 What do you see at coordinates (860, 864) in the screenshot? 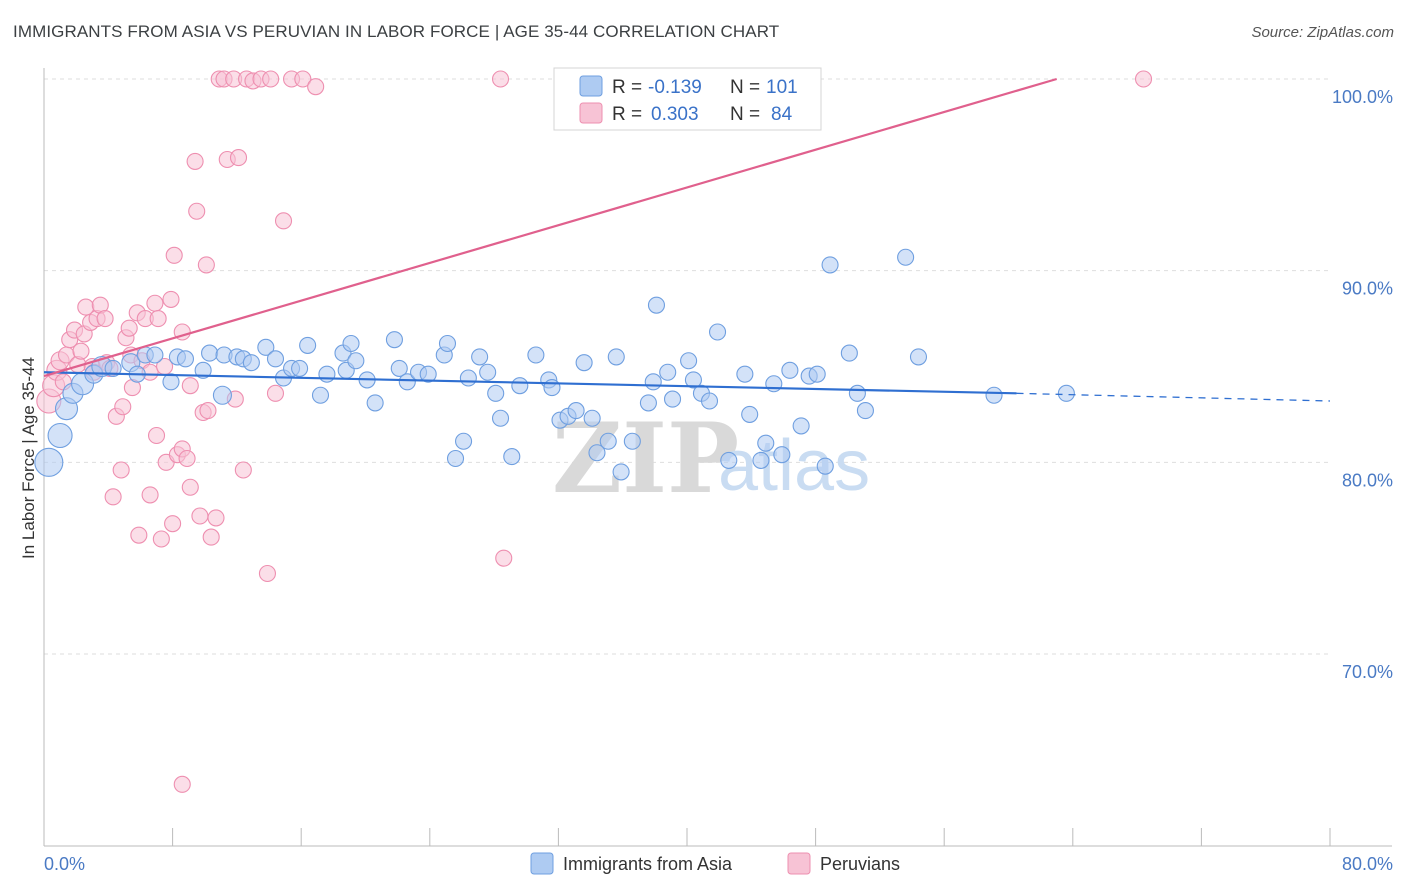
I see `bottom-legend-peru: Peruvians` at bounding box center [860, 864].